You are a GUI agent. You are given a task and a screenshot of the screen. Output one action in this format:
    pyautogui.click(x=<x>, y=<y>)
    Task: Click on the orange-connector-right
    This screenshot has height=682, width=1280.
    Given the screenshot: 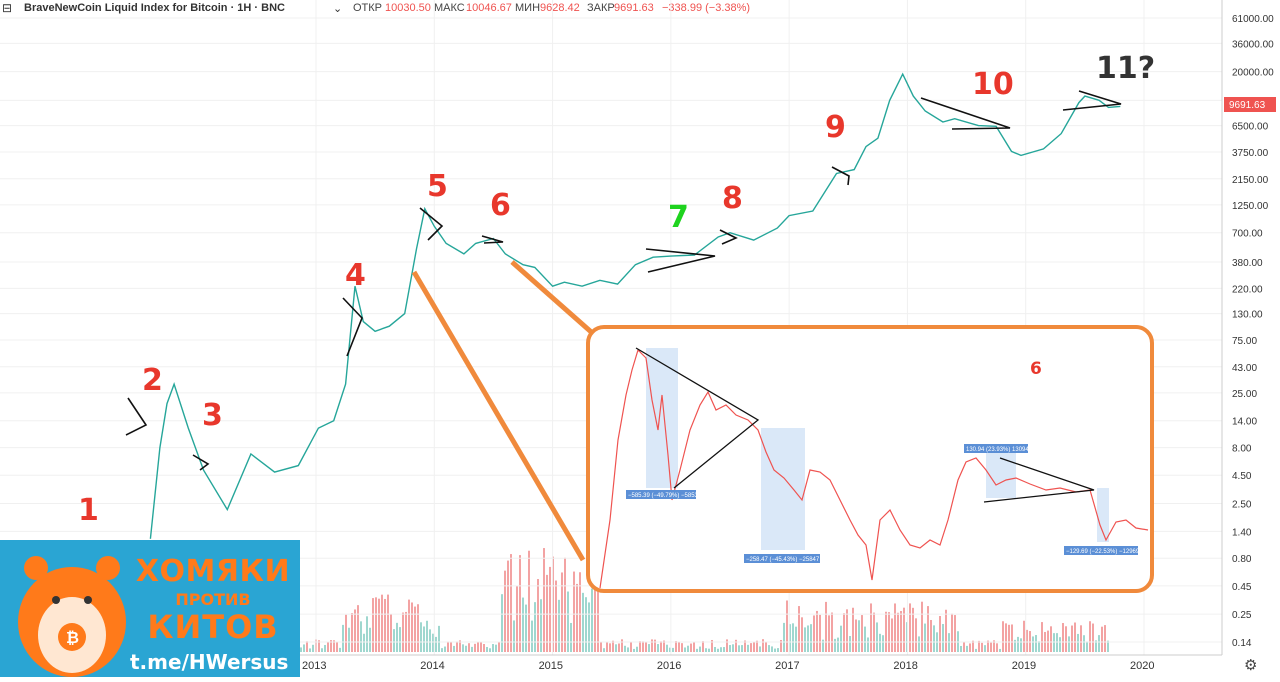 What is the action you would take?
    pyautogui.click(x=555, y=300)
    